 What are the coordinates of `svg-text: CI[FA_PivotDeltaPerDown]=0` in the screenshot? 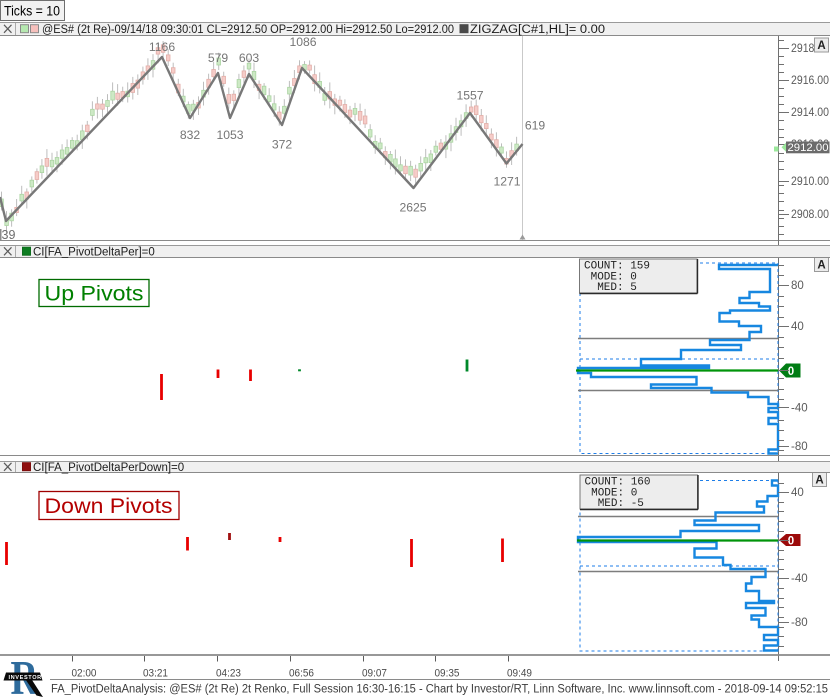 It's located at (108, 468).